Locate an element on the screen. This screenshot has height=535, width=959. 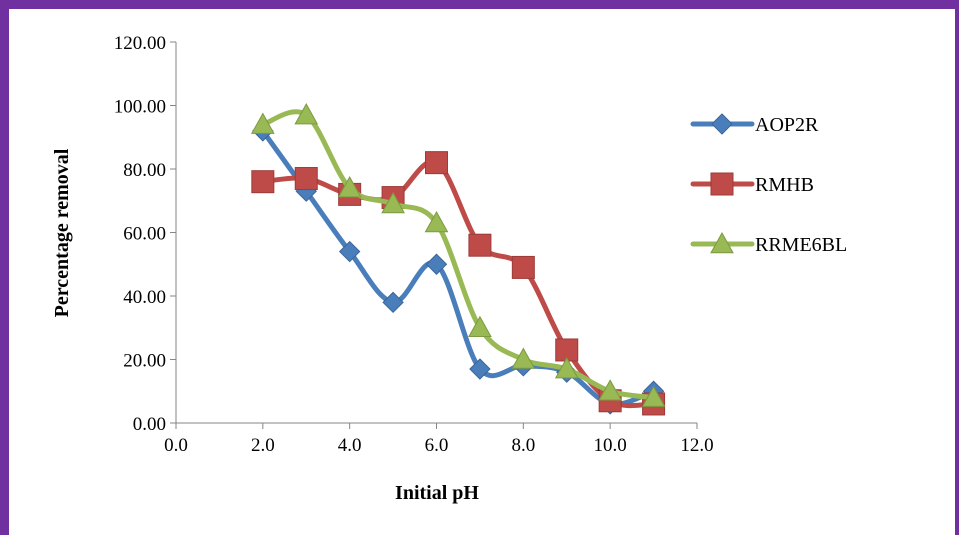
legend-label: RMHB is located at coordinates (784, 185).